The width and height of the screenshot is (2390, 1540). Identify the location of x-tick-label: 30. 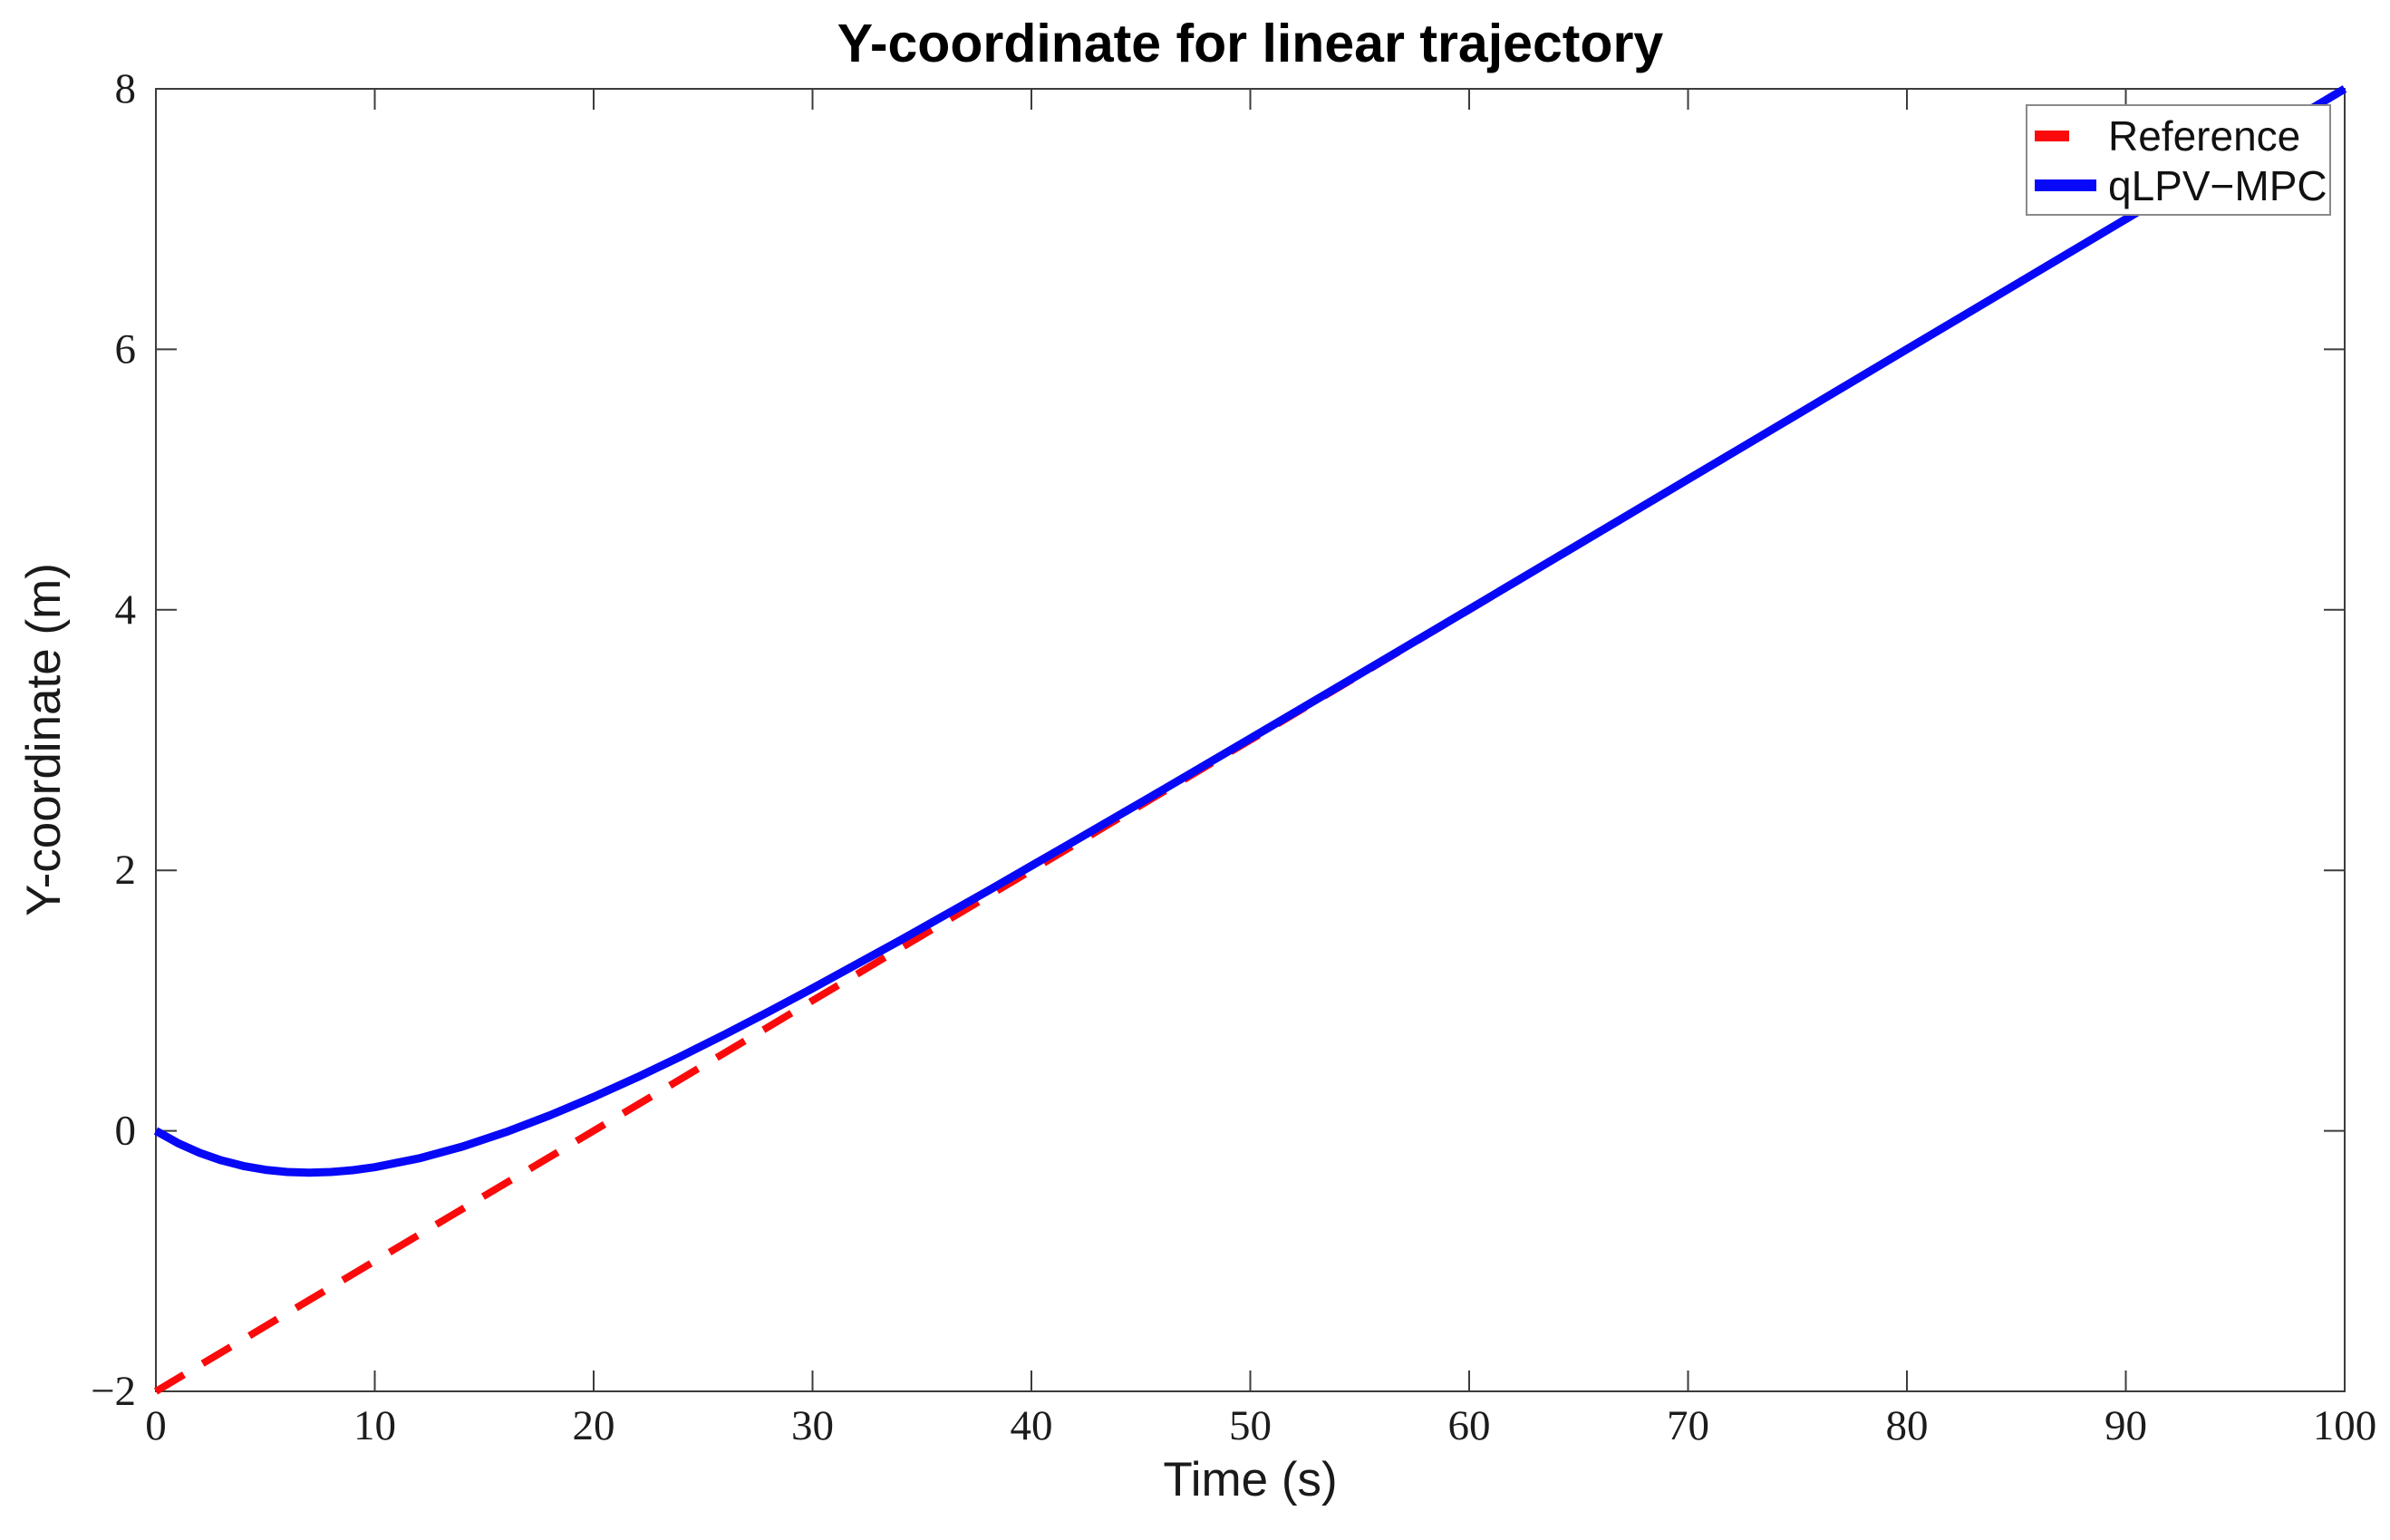
(812, 1425).